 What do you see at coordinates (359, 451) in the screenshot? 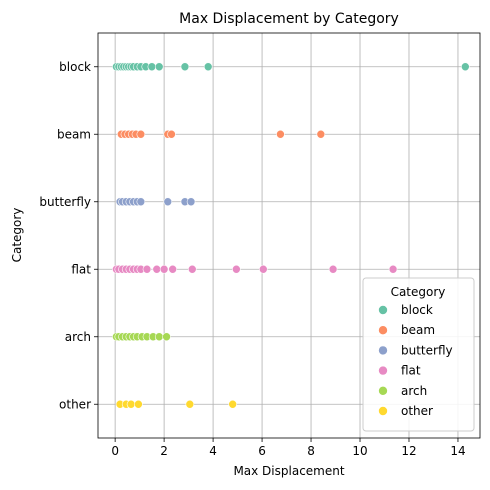
I see `x-tick-label: 10` at bounding box center [359, 451].